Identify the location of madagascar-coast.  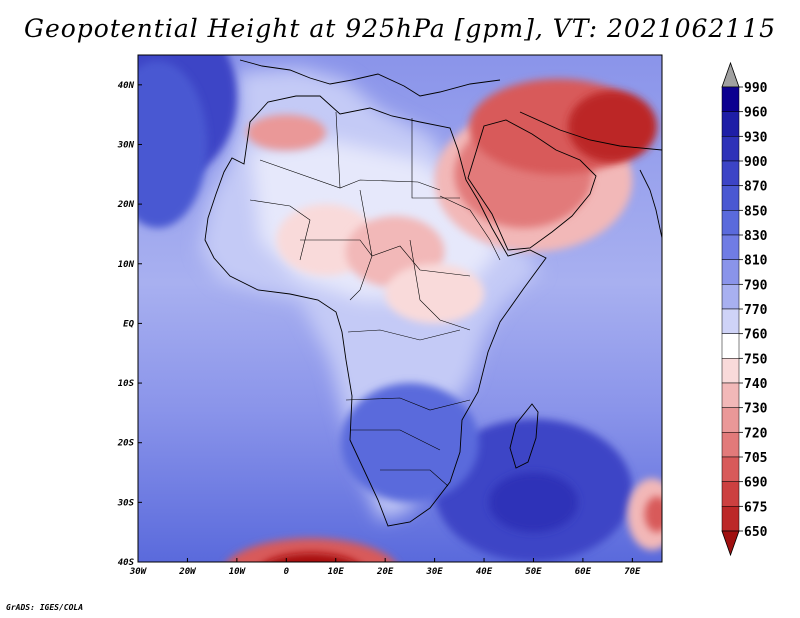
(524, 436).